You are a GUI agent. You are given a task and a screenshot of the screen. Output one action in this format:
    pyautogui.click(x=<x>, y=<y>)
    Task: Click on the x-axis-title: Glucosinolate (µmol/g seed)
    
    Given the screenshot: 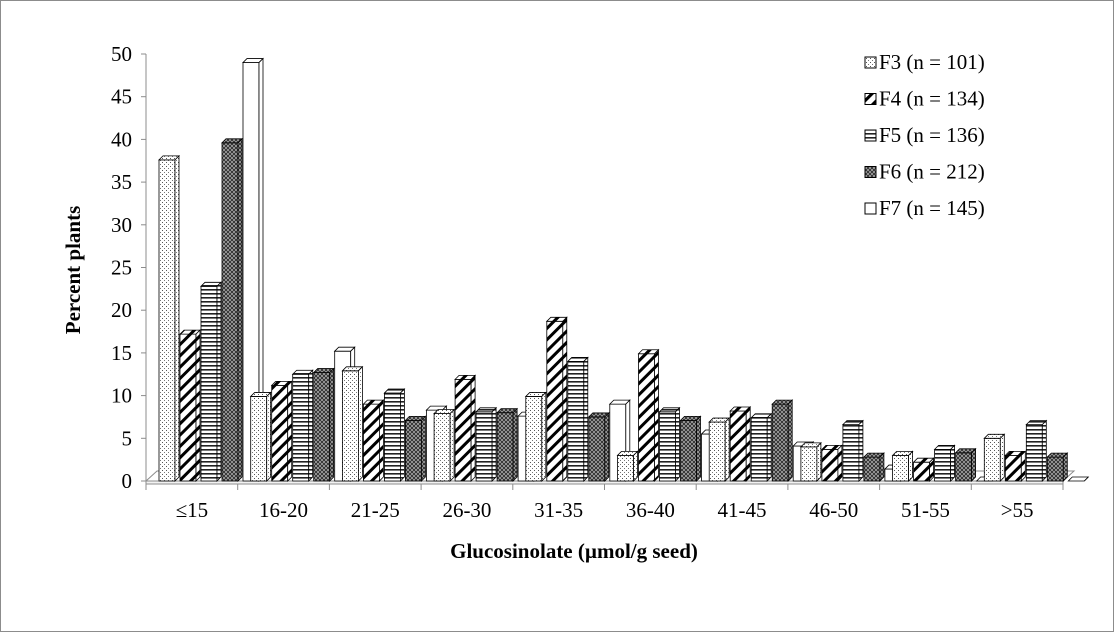 What is the action you would take?
    pyautogui.click(x=574, y=551)
    